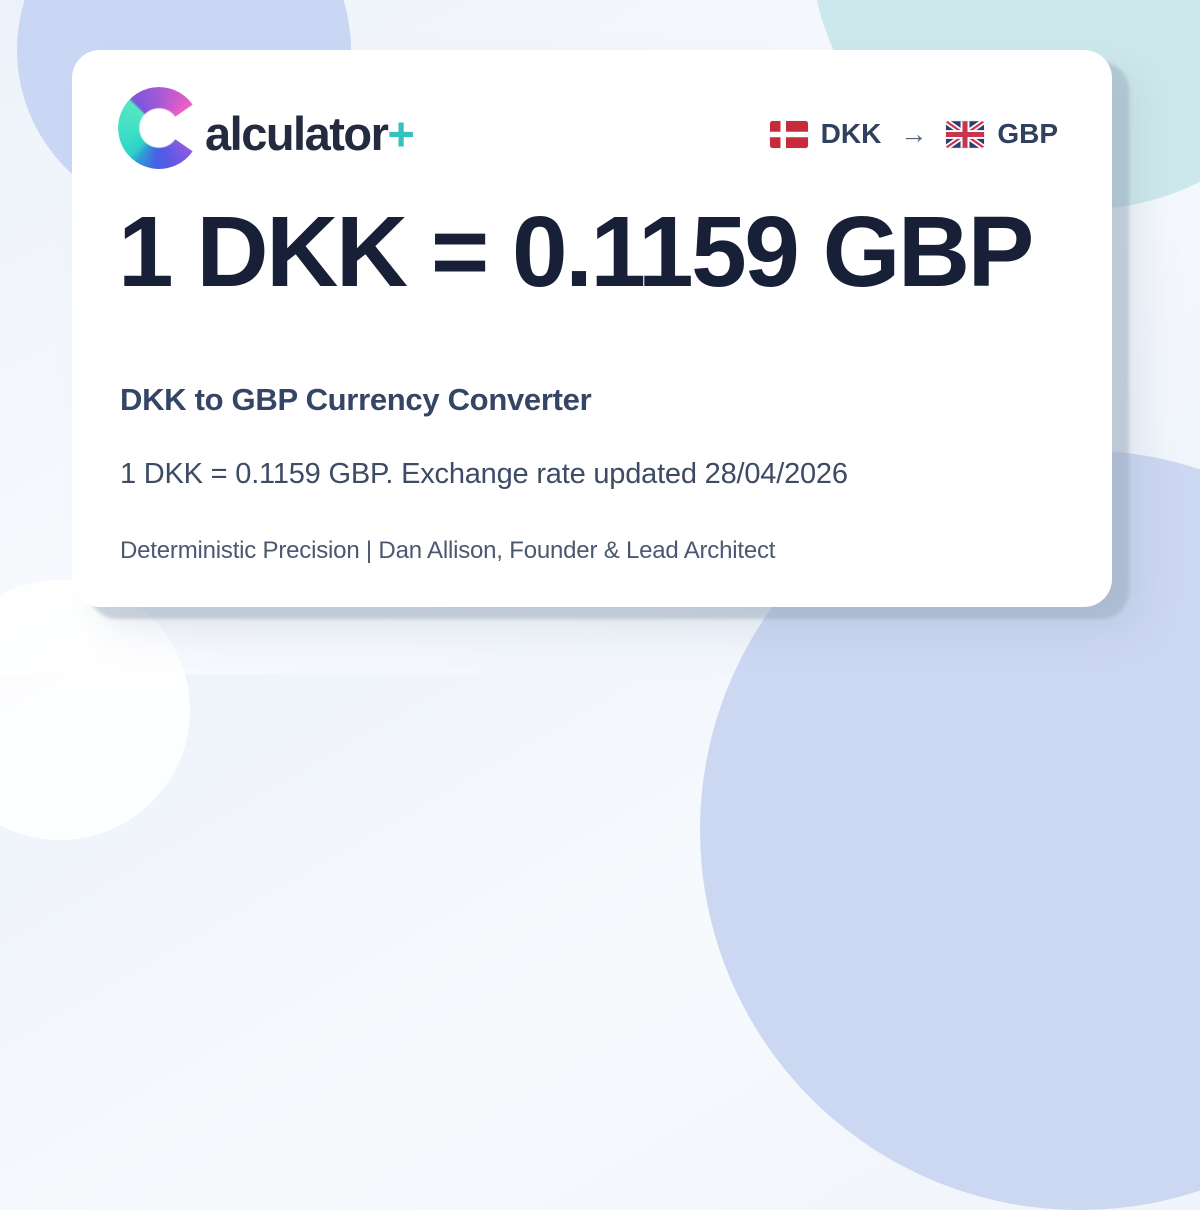  What do you see at coordinates (400, 133) in the screenshot?
I see `brand-plus: +` at bounding box center [400, 133].